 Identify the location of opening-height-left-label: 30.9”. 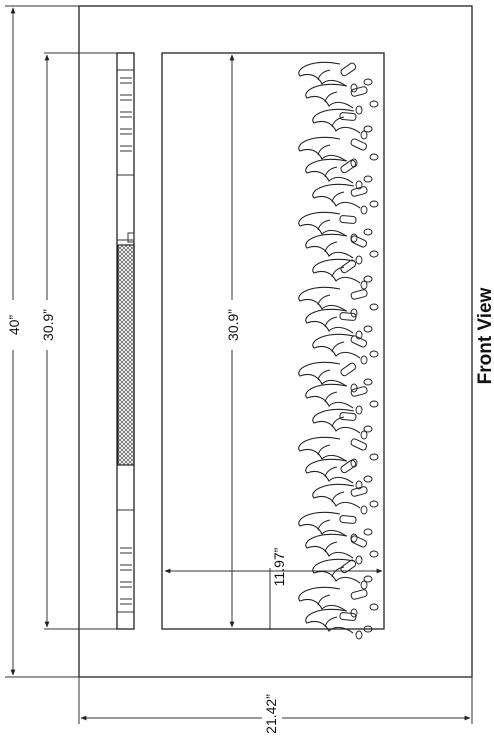
(48, 325).